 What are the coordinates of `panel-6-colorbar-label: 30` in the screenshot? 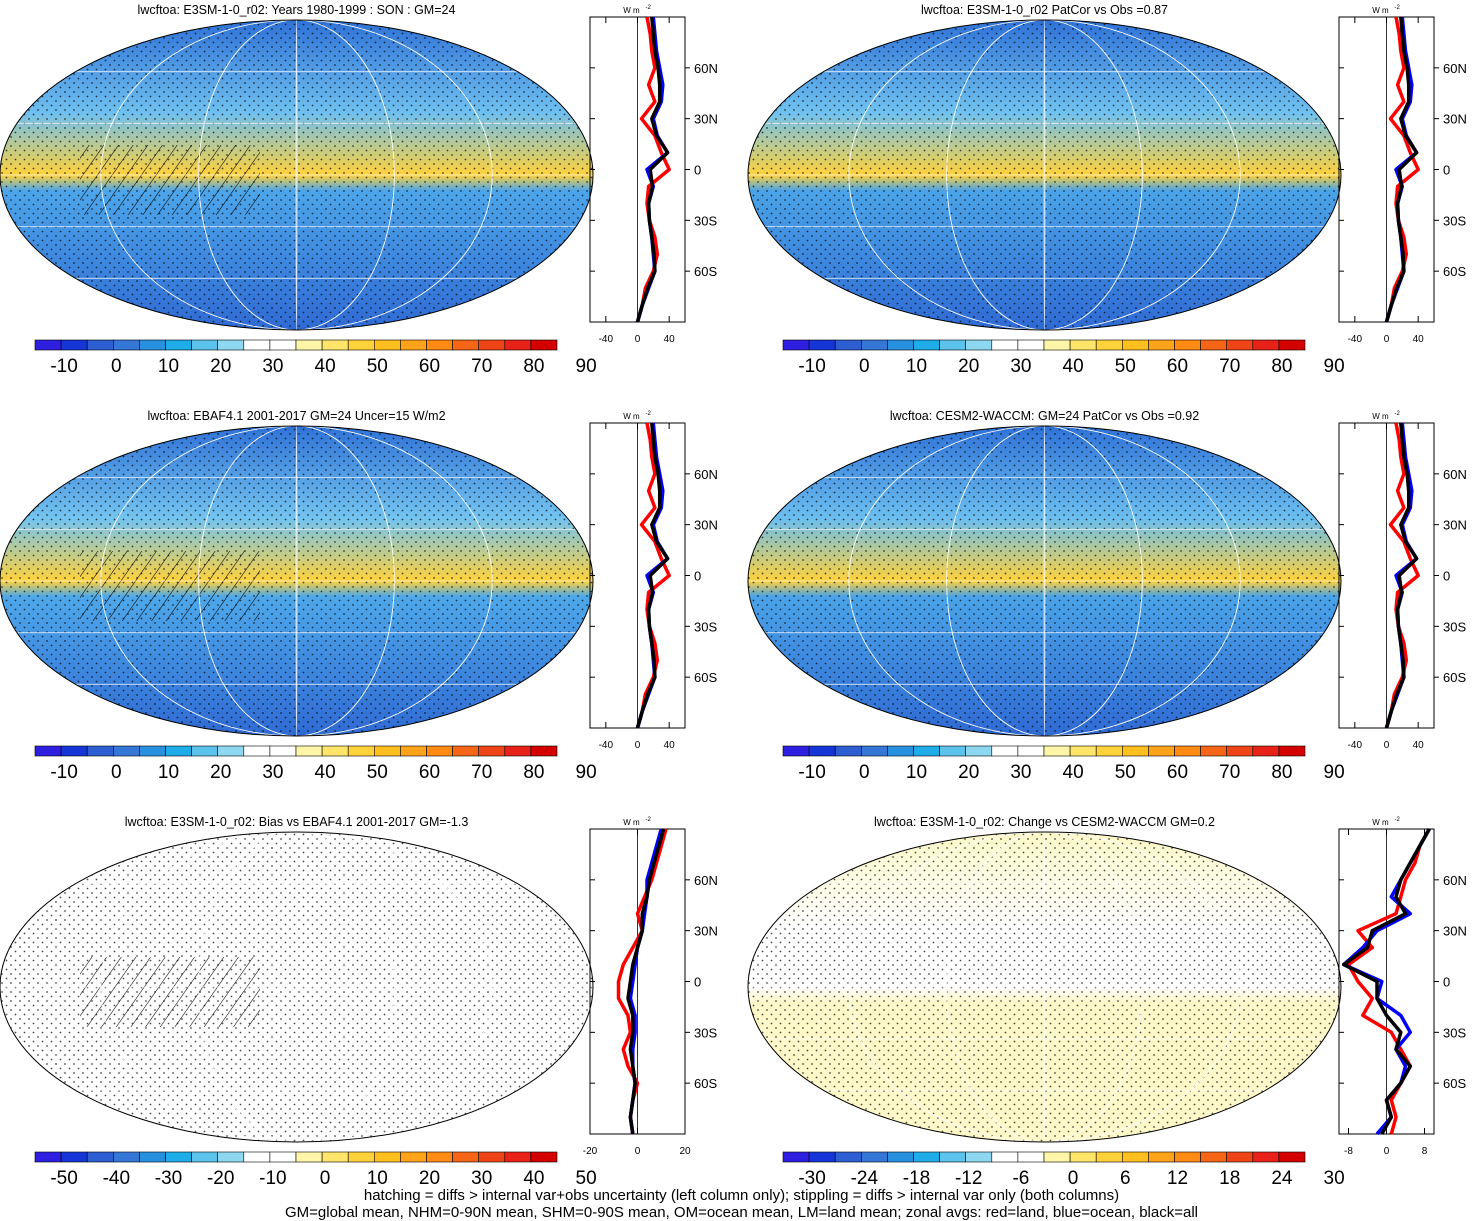 It's located at (1334, 1178).